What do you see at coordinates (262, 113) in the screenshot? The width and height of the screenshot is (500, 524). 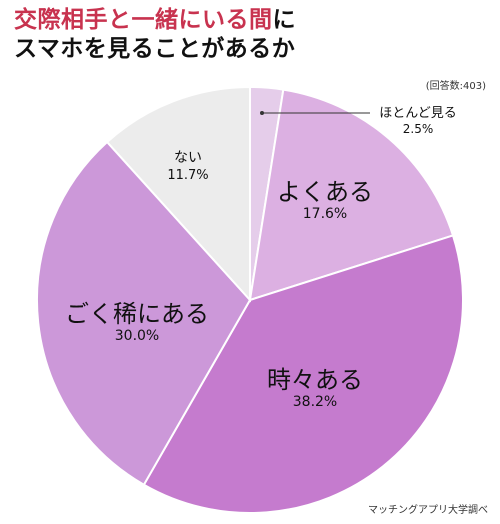 I see `leader-dot` at bounding box center [262, 113].